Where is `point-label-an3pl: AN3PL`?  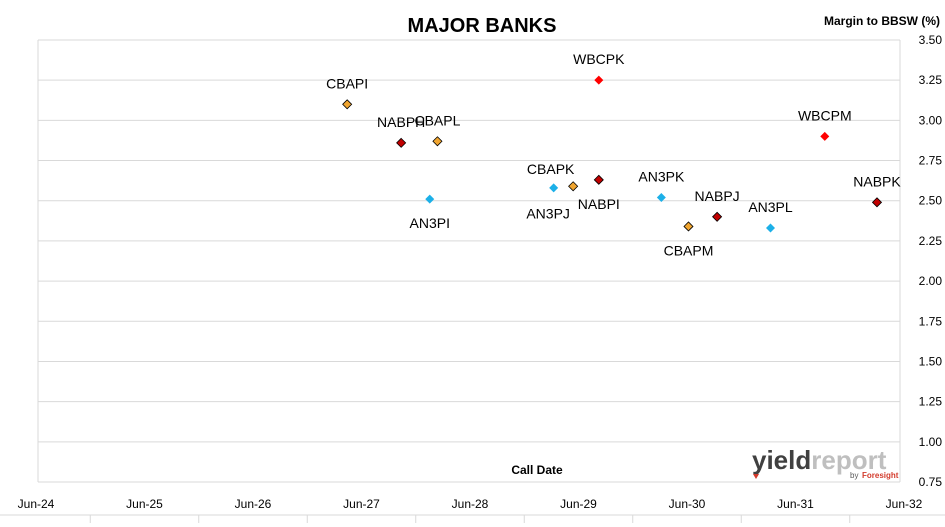
point-label-an3pl: AN3PL is located at coordinates (770, 207).